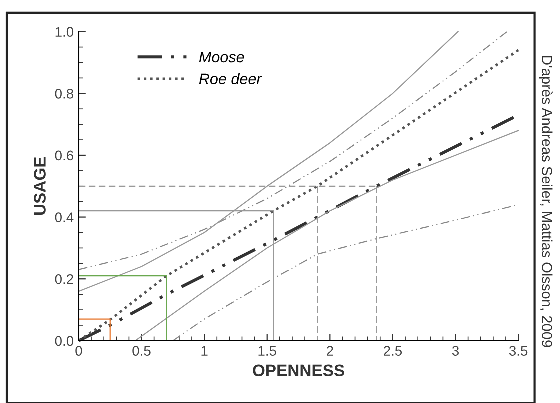 This screenshot has width=560, height=403. I want to click on x-tick-label: 0.5, so click(141, 351).